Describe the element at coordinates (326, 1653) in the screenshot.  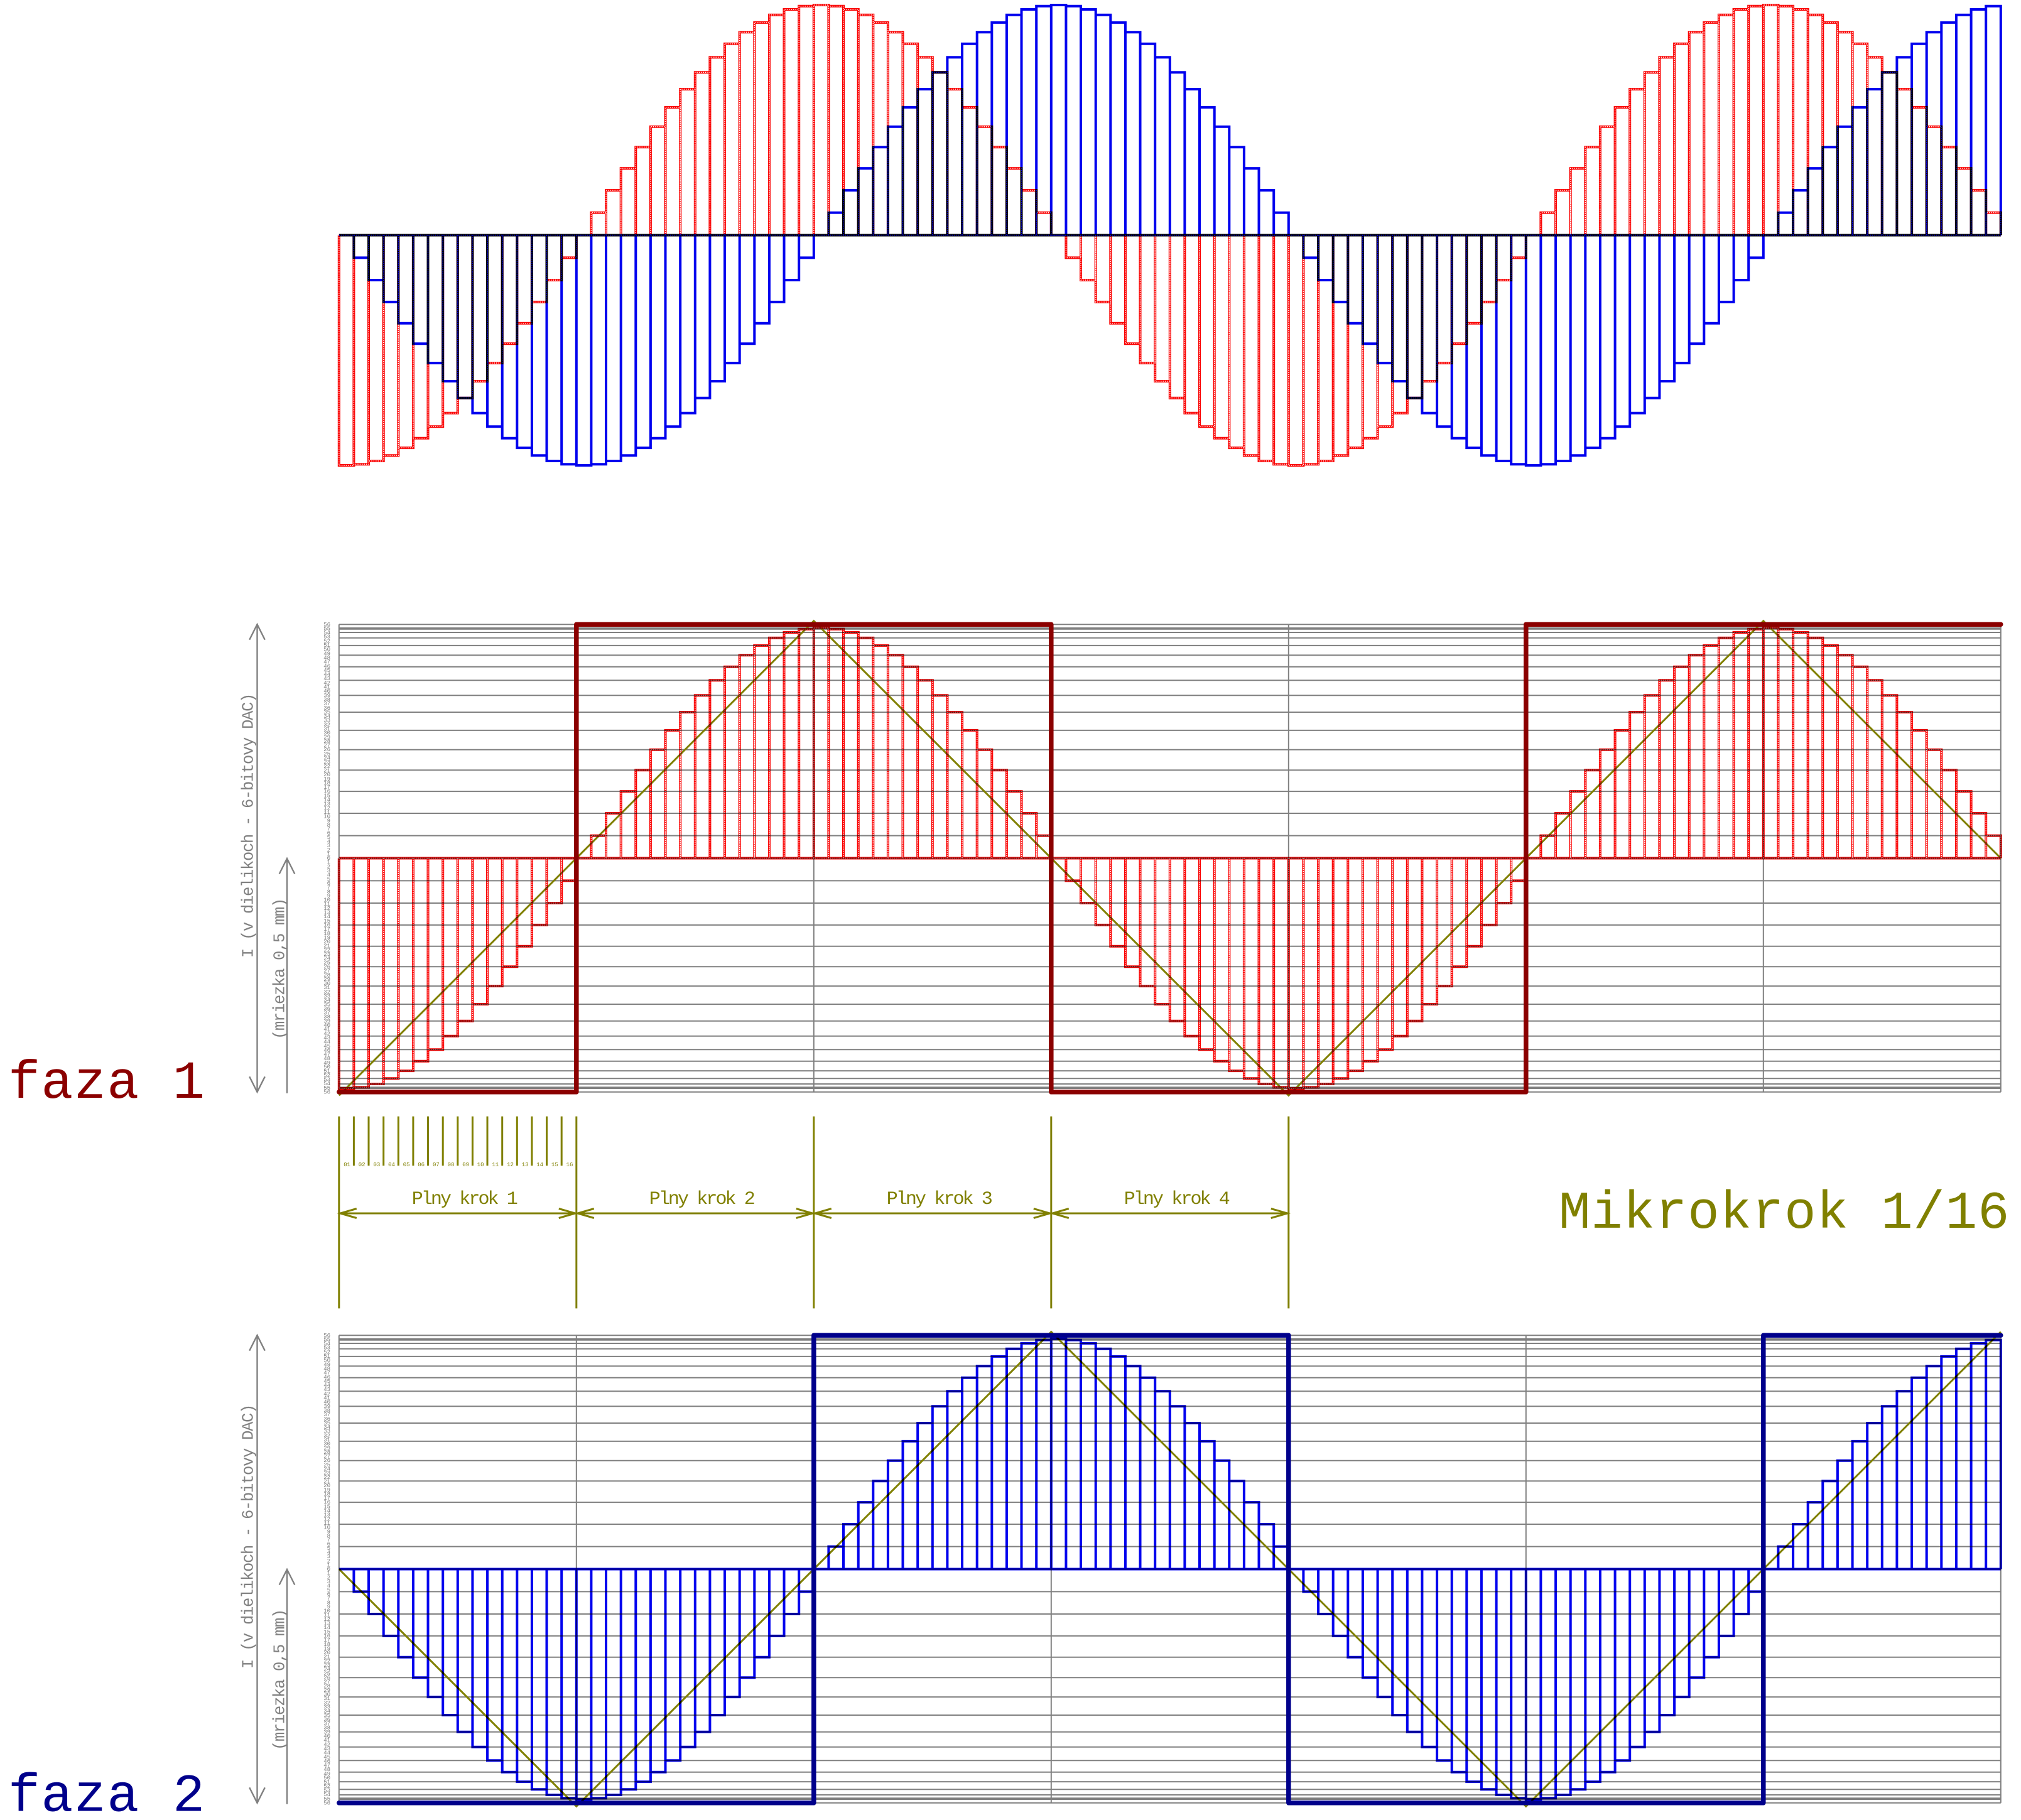
I see `svg-text: 20` at that location.